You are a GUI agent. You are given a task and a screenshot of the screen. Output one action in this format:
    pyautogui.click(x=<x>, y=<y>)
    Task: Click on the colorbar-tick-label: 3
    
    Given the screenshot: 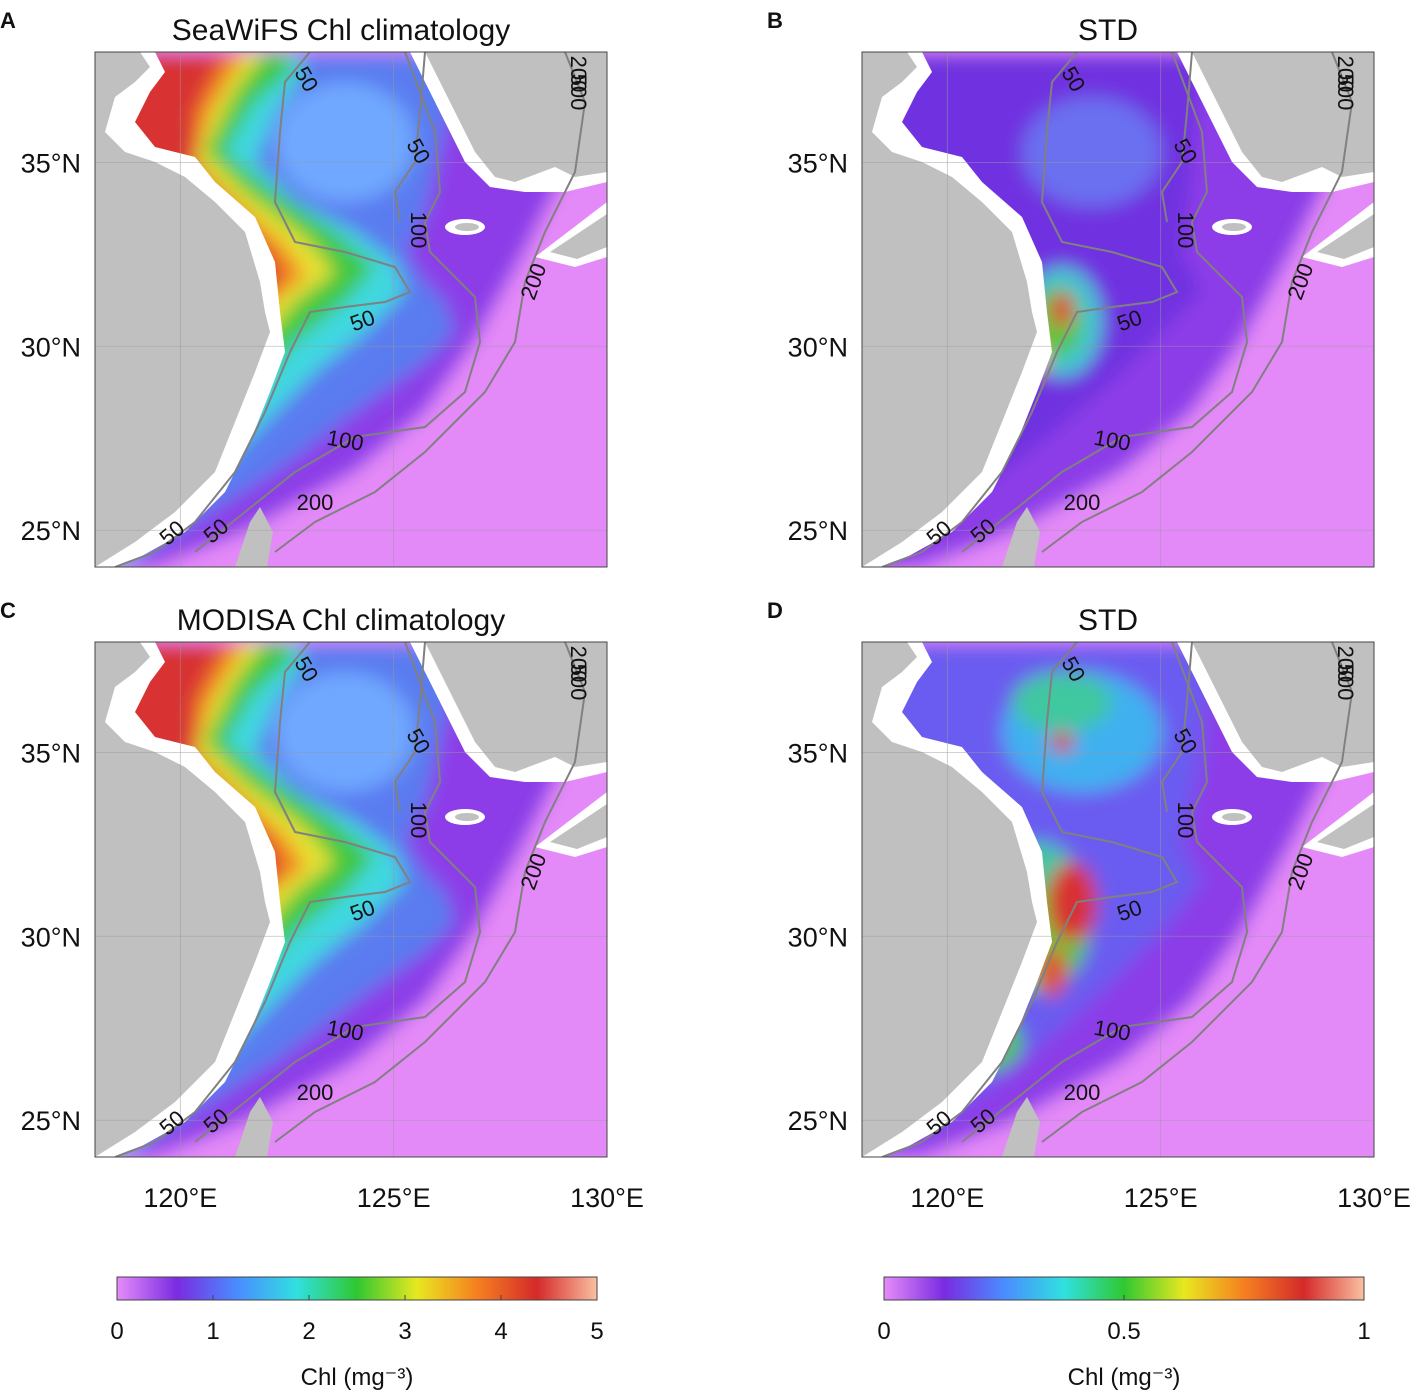 What is the action you would take?
    pyautogui.click(x=404, y=1331)
    